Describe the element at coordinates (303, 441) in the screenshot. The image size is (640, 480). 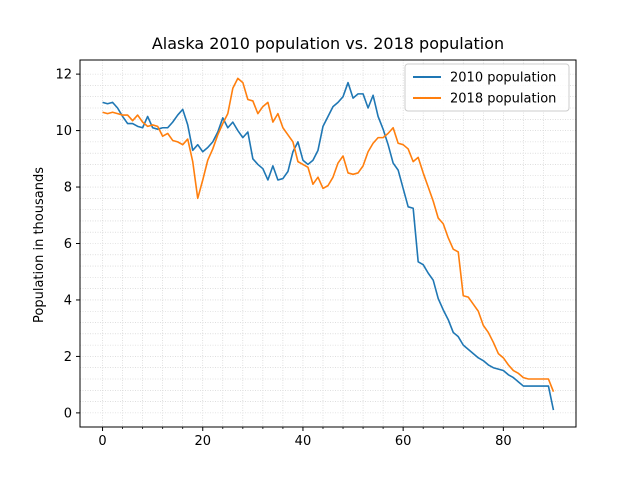
I see `x-tick-label: 40` at that location.